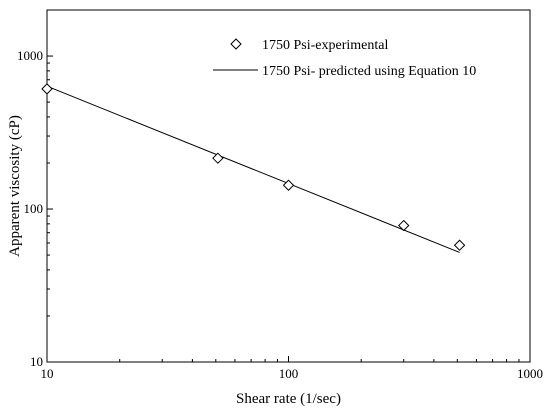 Image resolution: width=550 pixels, height=415 pixels. I want to click on y-tick-label: 100, so click(34, 208).